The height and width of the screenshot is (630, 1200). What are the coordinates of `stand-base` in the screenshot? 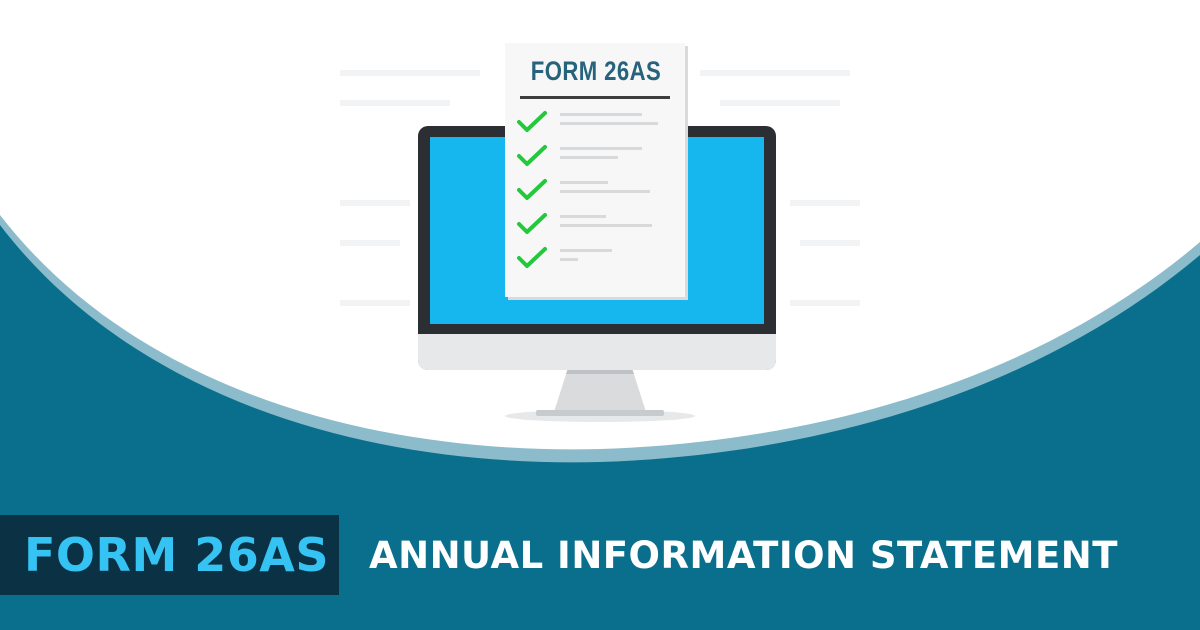 It's located at (600, 413).